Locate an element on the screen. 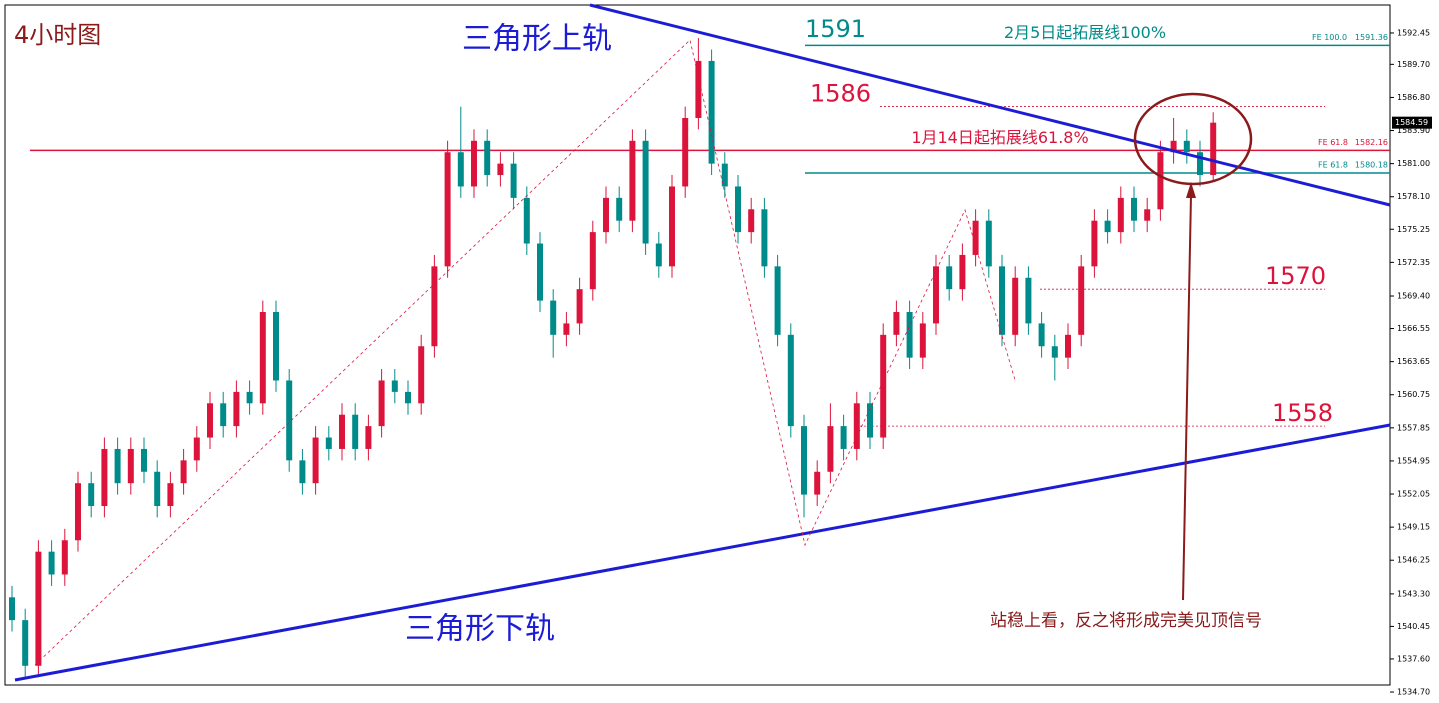 The width and height of the screenshot is (1439, 703). y-tick-label: 1549.15 is located at coordinates (1413, 527).